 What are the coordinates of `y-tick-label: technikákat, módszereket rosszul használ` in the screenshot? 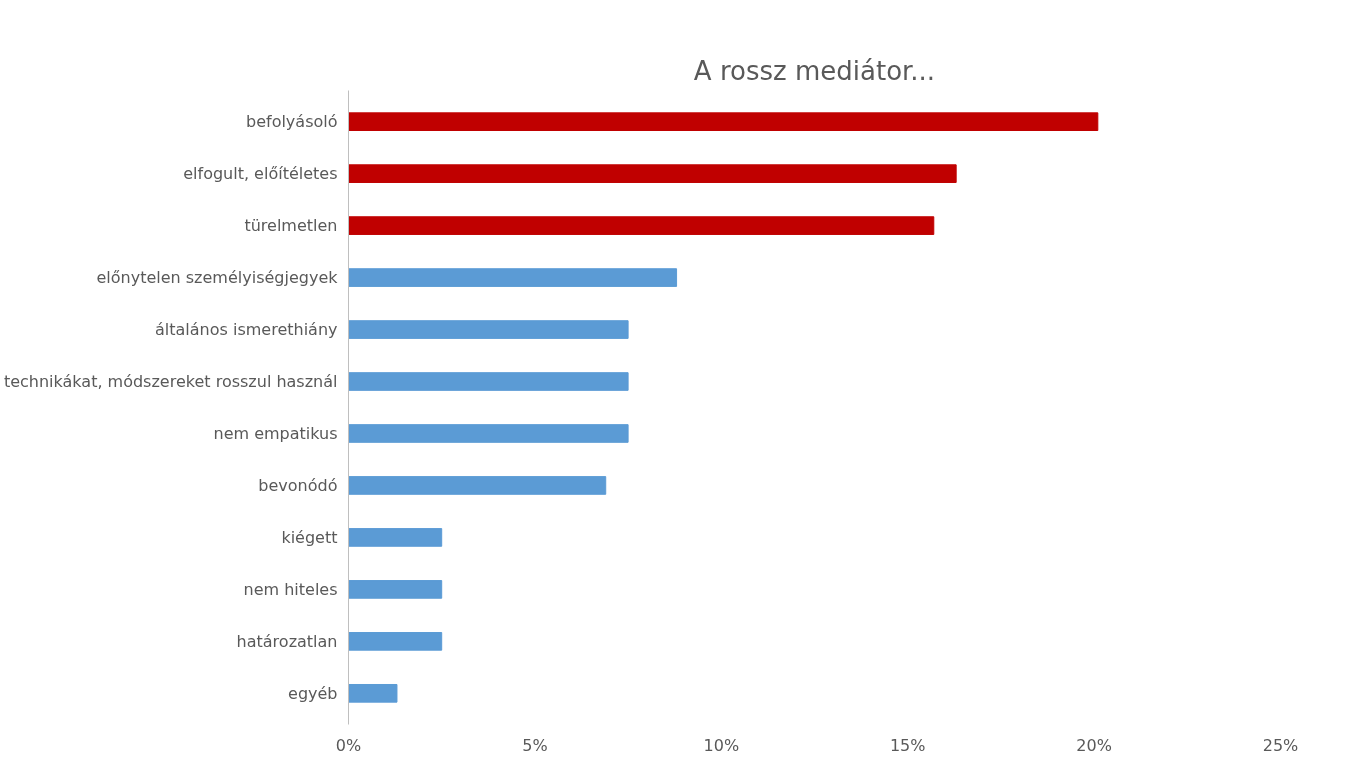 It's located at (170, 382).